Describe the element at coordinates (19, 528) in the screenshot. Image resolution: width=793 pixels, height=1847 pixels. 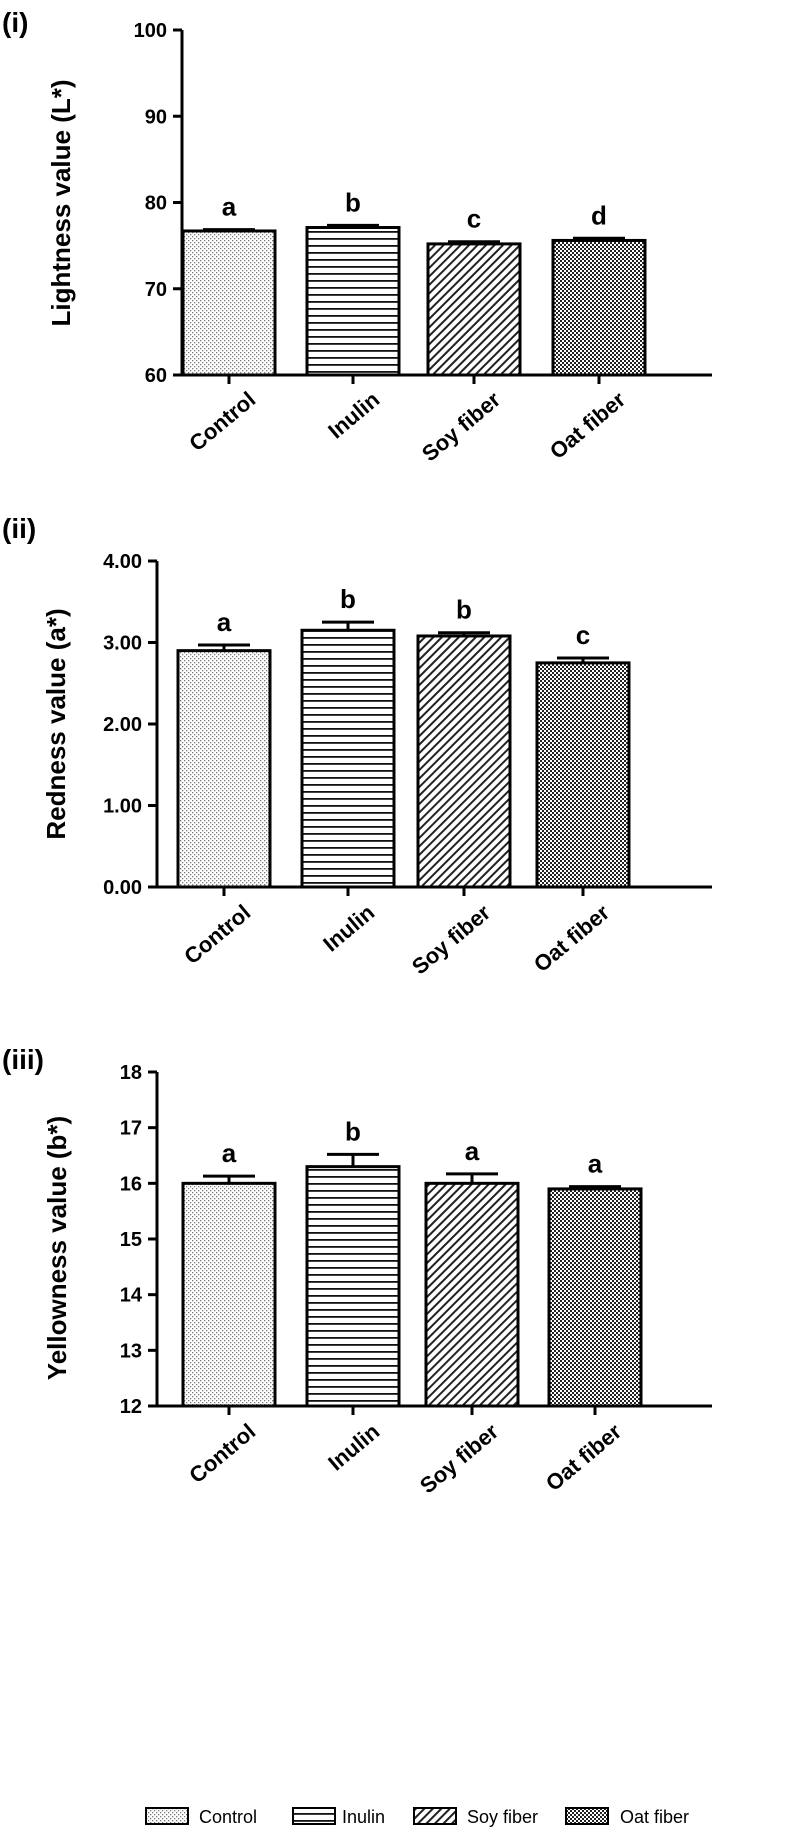
I see `panel-label: (ii)` at that location.